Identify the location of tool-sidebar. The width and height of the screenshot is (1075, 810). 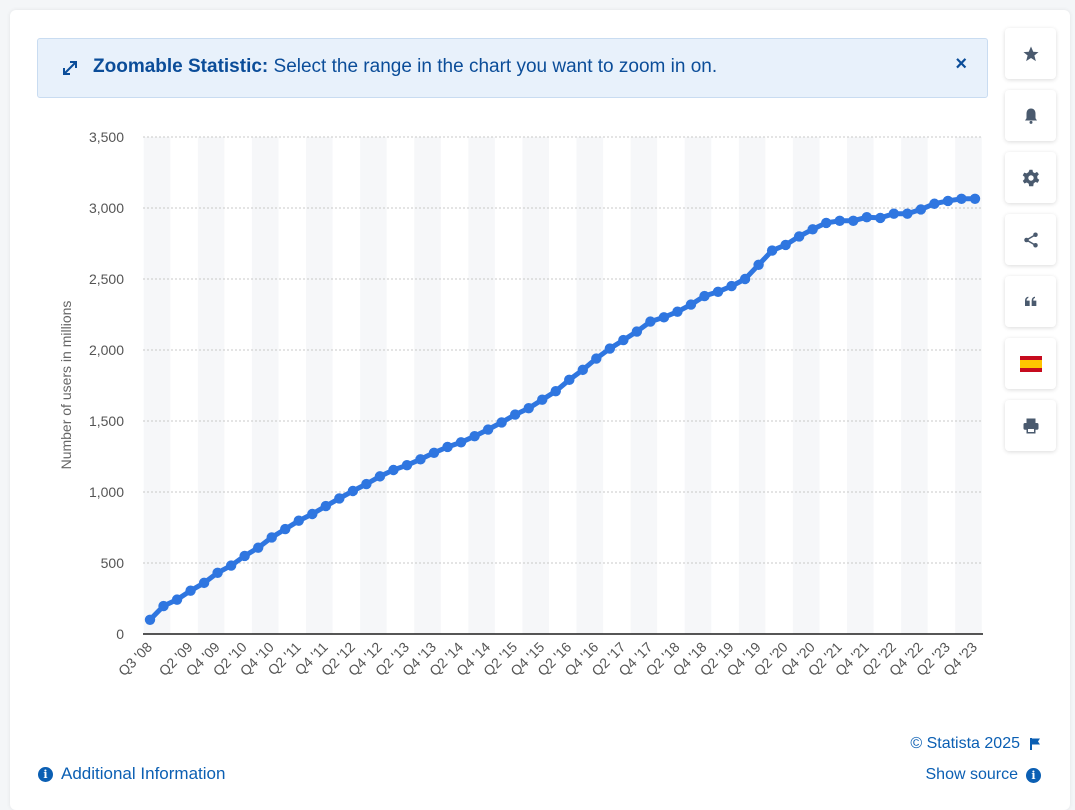
(1030, 245).